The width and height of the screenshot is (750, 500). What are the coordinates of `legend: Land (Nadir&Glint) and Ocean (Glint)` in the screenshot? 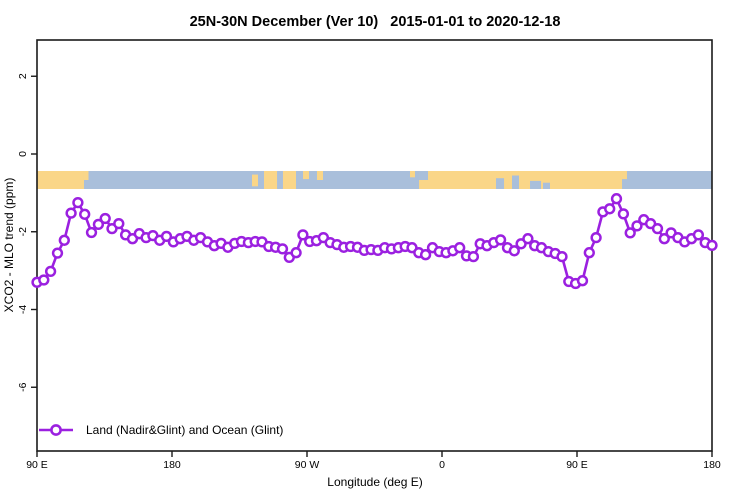 It's located at (161, 430).